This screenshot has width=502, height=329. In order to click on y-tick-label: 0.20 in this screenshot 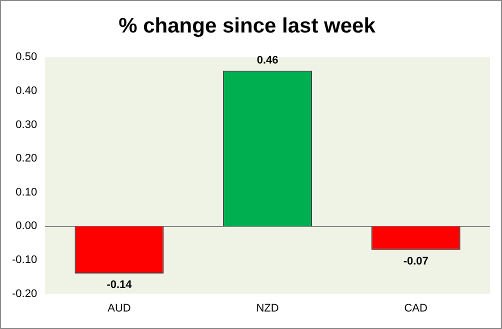, I will do `click(27, 158)`.